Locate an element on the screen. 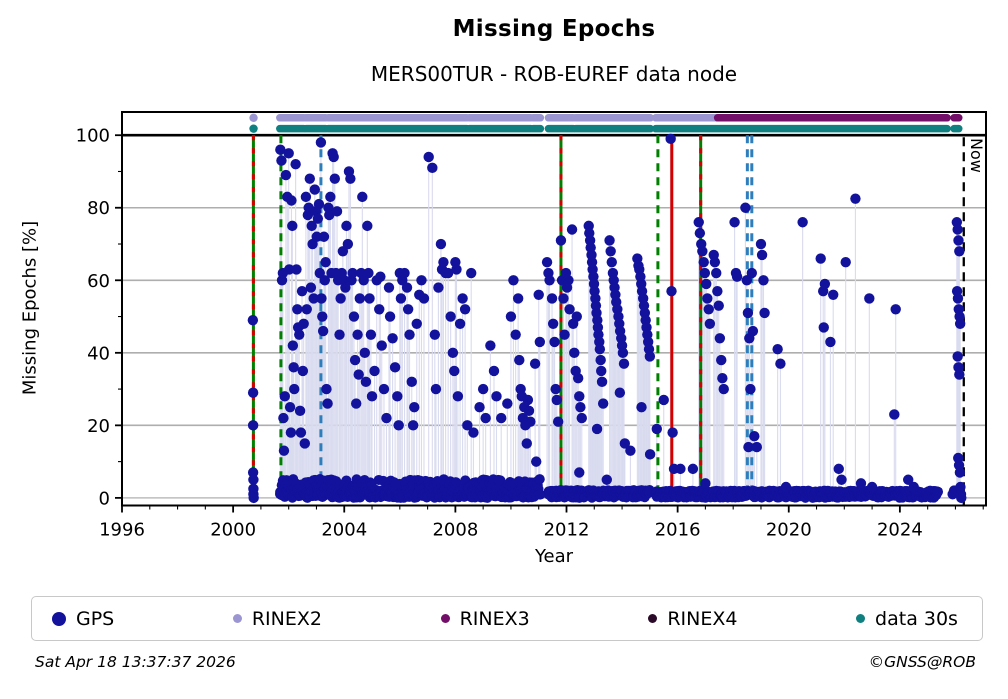 The height and width of the screenshot is (699, 1008). plot-timestamp: Sat Apr 18 13:37:37 2026 is located at coordinates (135, 662).